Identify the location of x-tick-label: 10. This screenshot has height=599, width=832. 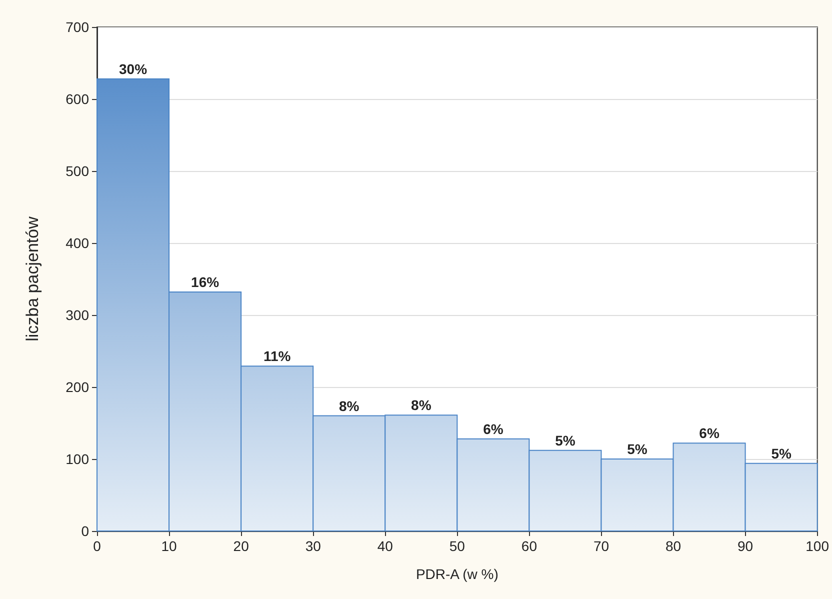
(169, 546).